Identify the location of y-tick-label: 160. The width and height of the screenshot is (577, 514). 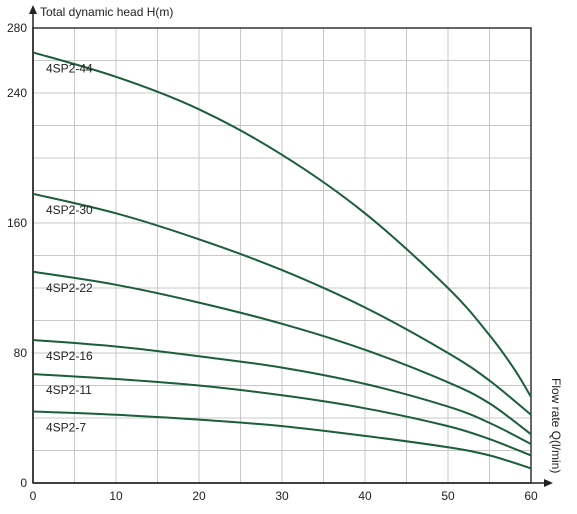
(17, 223).